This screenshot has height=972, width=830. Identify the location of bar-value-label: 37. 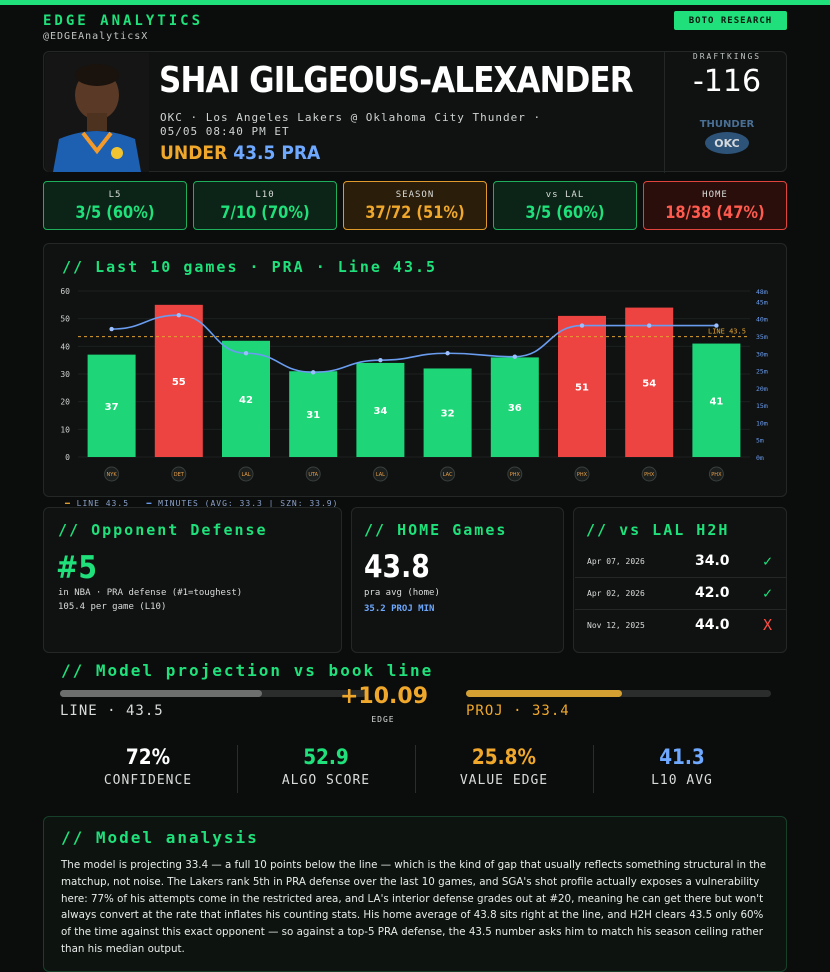
(112, 407).